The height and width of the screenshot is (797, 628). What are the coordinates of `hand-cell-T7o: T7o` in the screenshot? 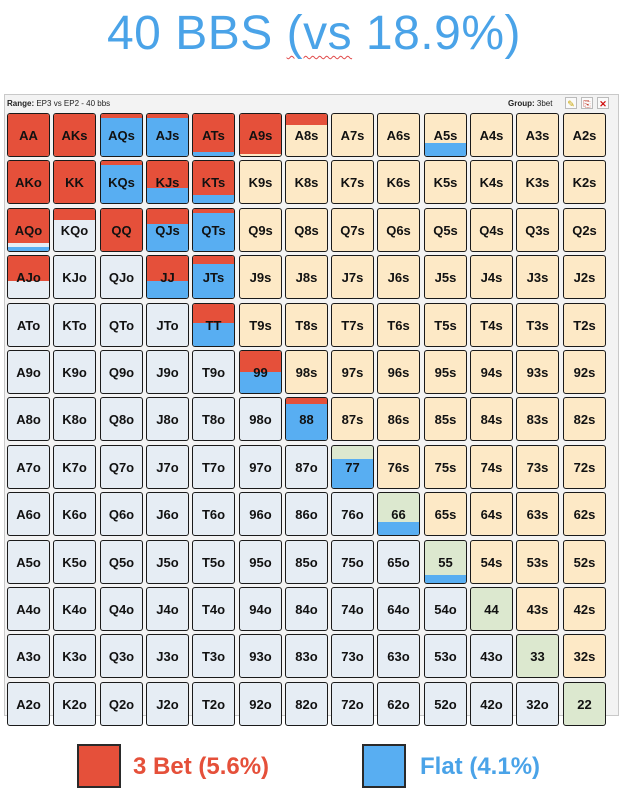 It's located at (213, 467).